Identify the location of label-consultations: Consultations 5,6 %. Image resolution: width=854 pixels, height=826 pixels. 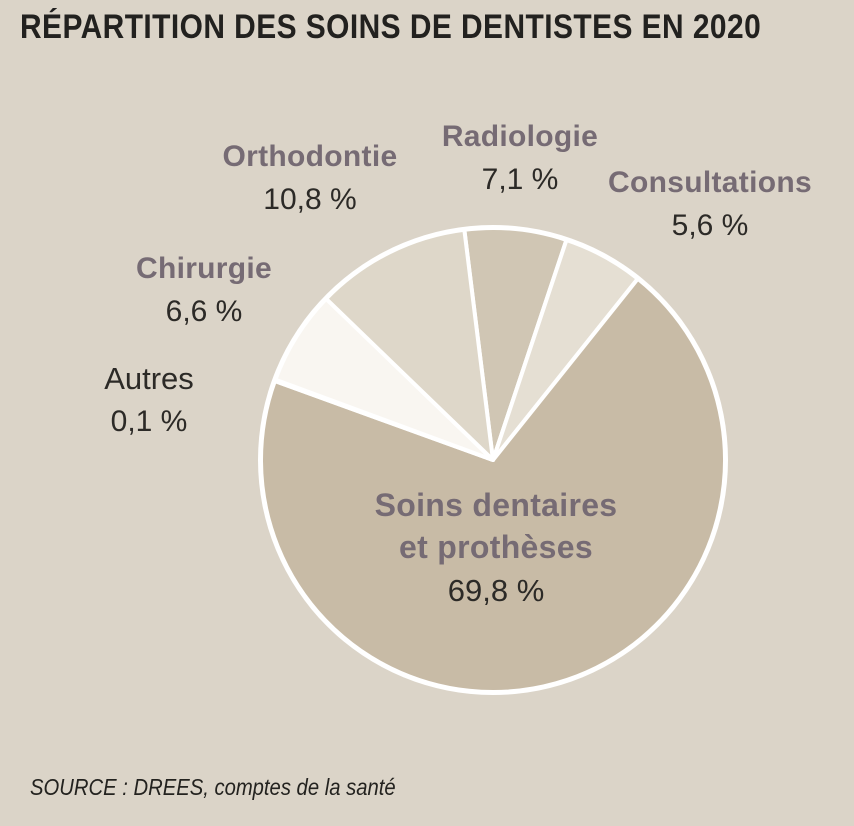
(710, 204).